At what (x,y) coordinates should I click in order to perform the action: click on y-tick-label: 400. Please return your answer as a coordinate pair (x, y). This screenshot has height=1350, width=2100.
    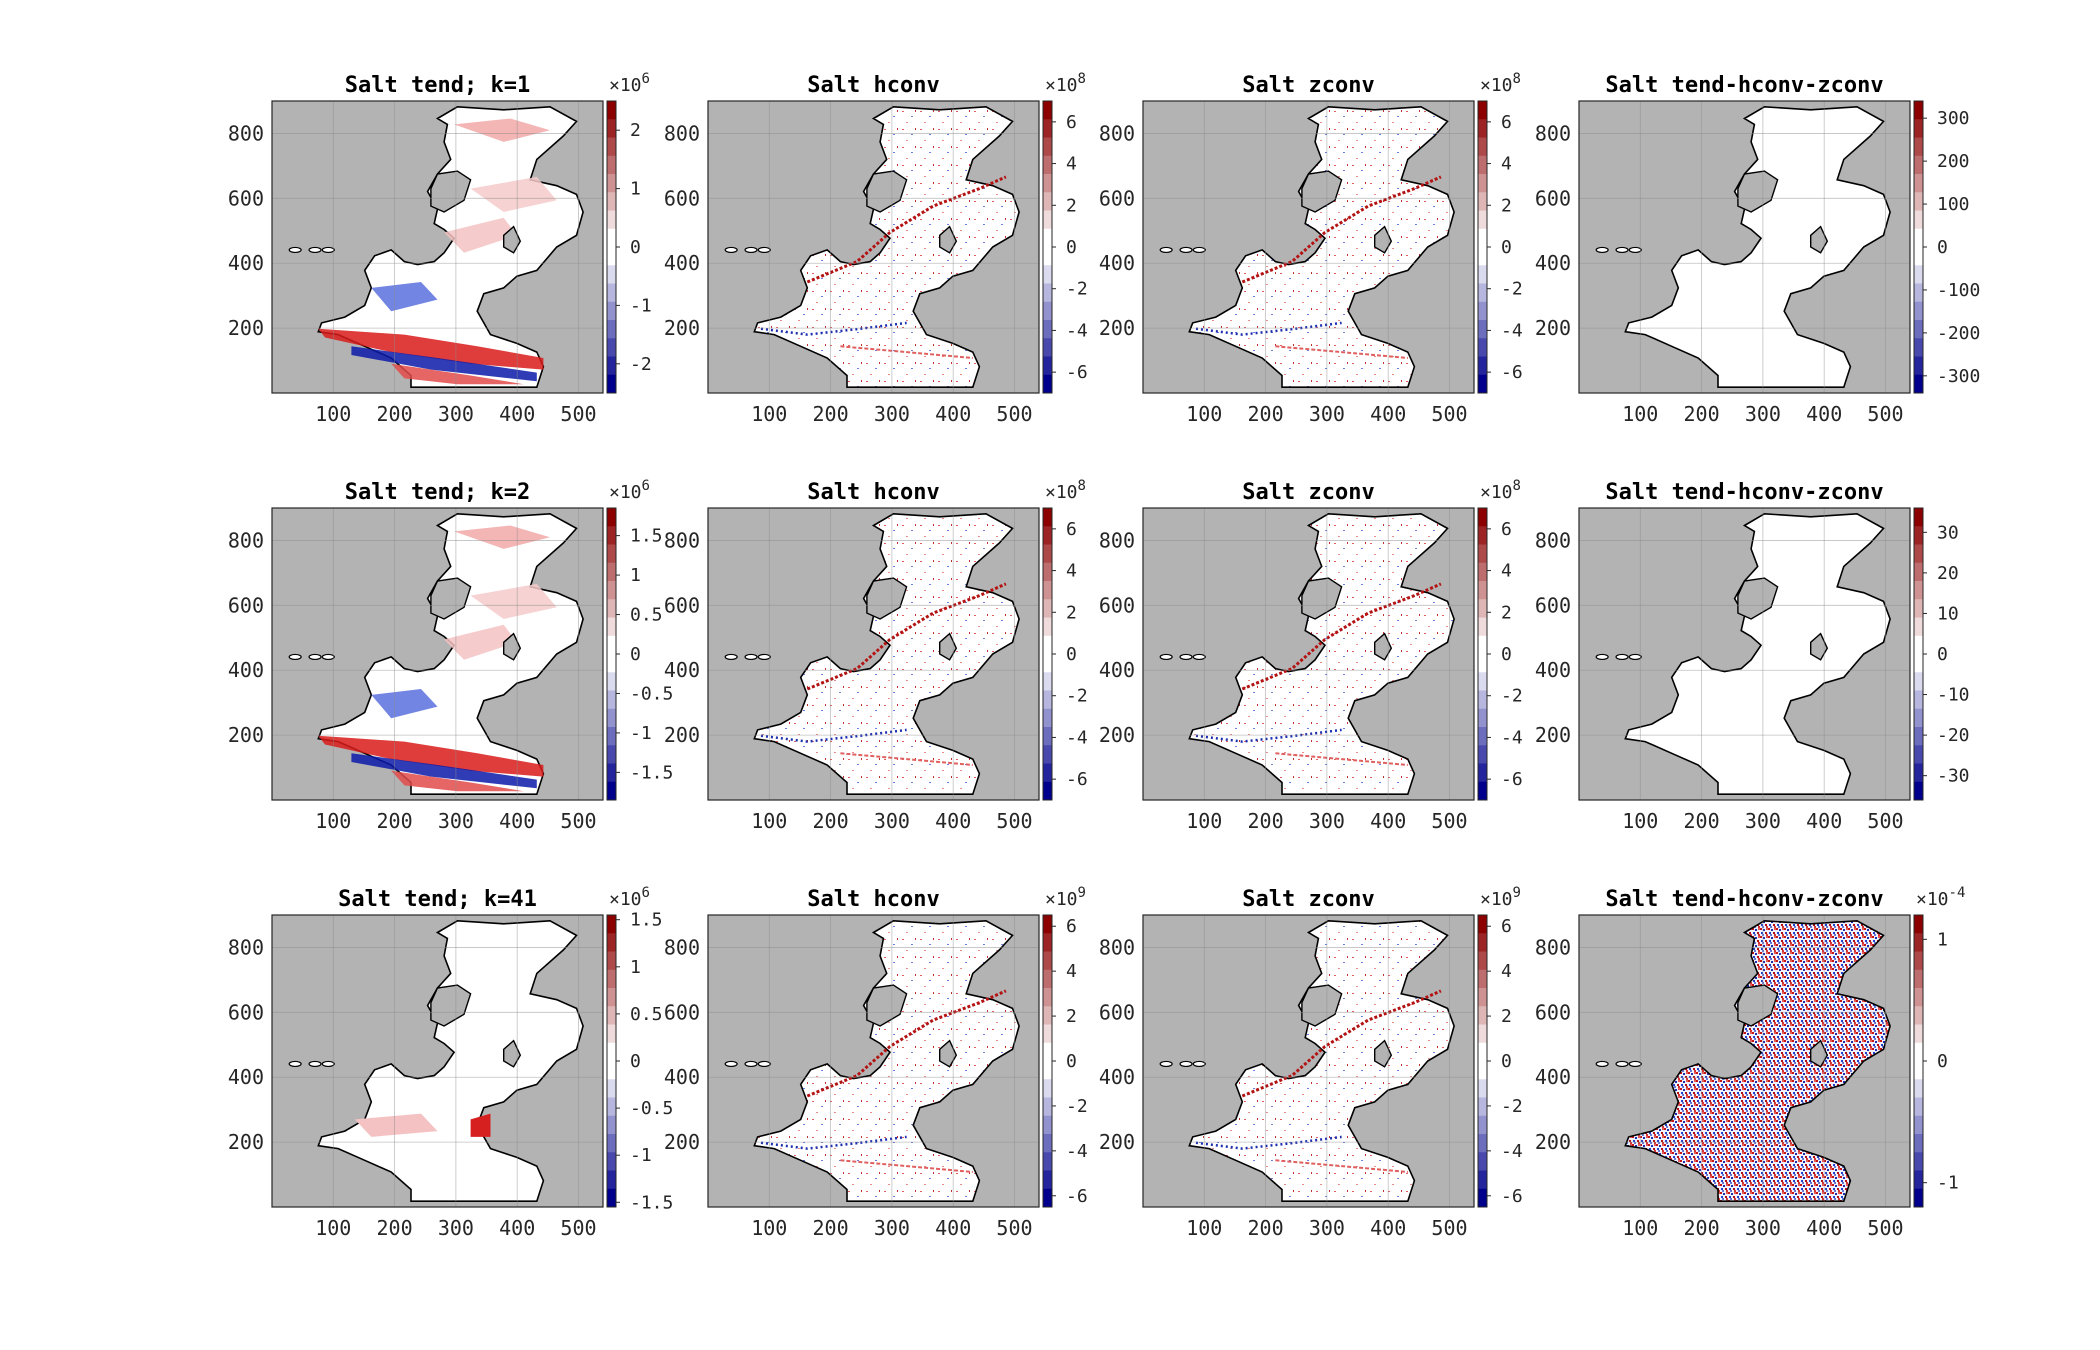
    Looking at the image, I should click on (1117, 1077).